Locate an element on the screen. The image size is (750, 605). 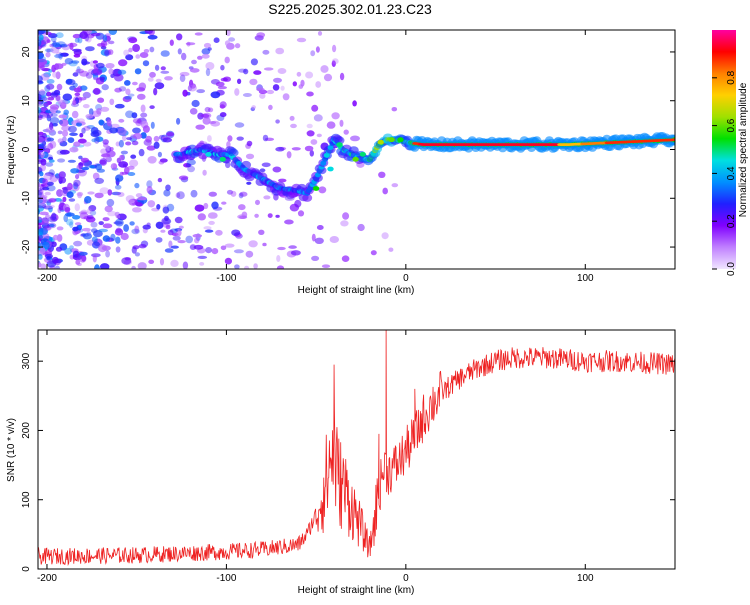
spectrogram-hotspot is located at coordinates (400, 140).